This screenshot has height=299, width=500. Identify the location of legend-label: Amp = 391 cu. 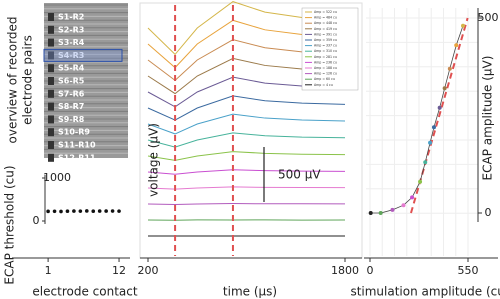
(325, 34).